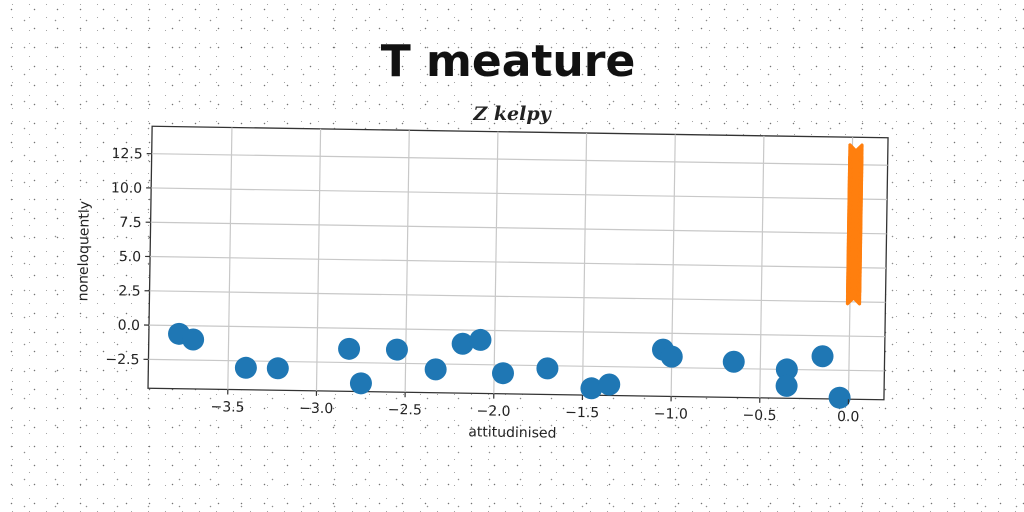 Image resolution: width=1024 pixels, height=512 pixels. What do you see at coordinates (671, 414) in the screenshot?
I see `x-tick-label: −1.0` at bounding box center [671, 414].